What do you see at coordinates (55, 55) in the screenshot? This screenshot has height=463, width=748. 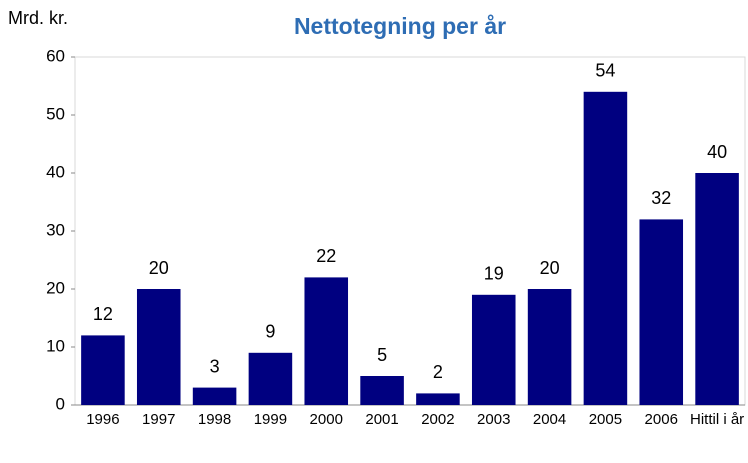 I see `y-tick-label: 60` at bounding box center [55, 55].